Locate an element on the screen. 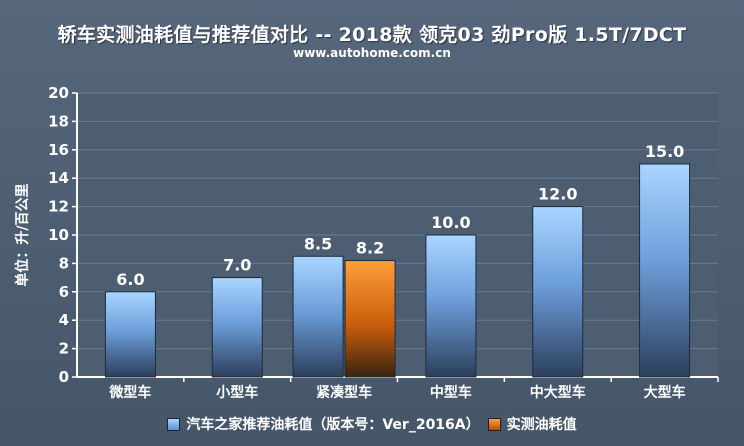 The height and width of the screenshot is (446, 744). data-label: 15.0 is located at coordinates (664, 151).